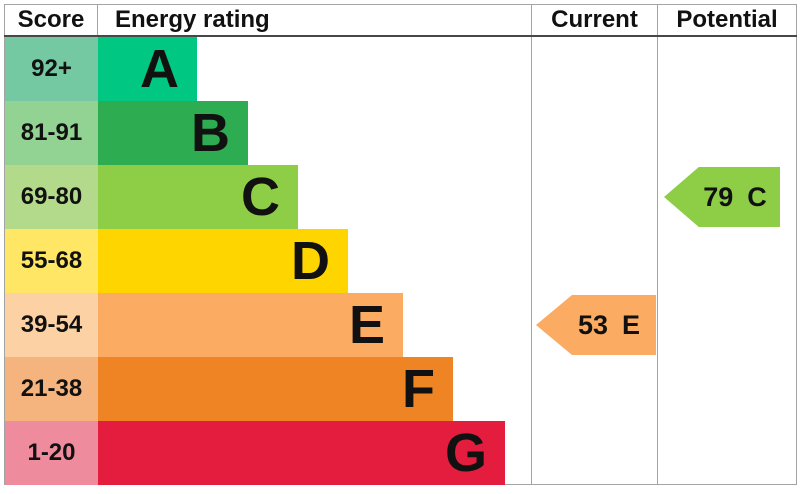 Image resolution: width=800 pixels, height=494 pixels. Describe the element at coordinates (51, 261) in the screenshot. I see `score-range-d: 55-68` at that location.